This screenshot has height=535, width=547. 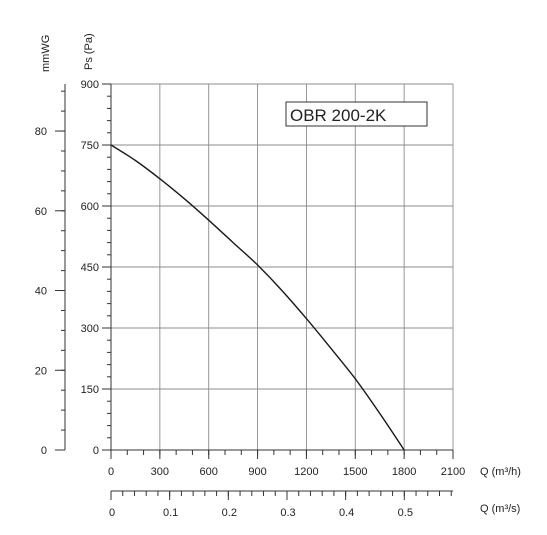 What do you see at coordinates (346, 513) in the screenshot?
I see `q2-tick-label: 0.4` at bounding box center [346, 513].